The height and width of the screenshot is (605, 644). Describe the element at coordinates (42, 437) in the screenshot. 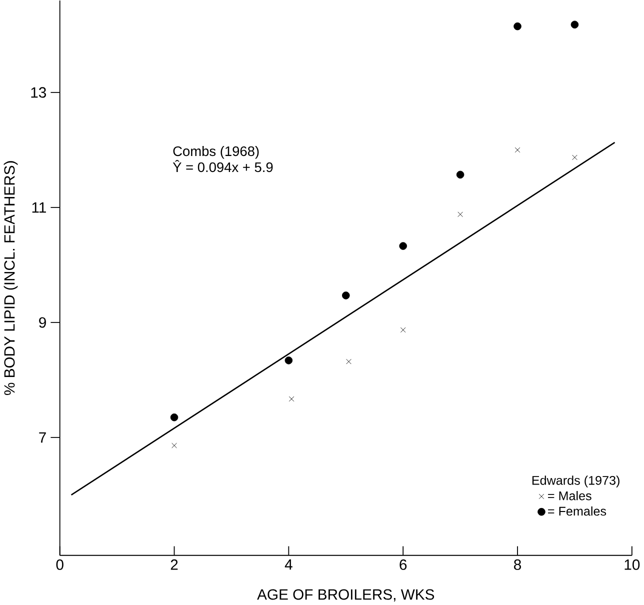

I see `y-tick-label: 7` at that location.